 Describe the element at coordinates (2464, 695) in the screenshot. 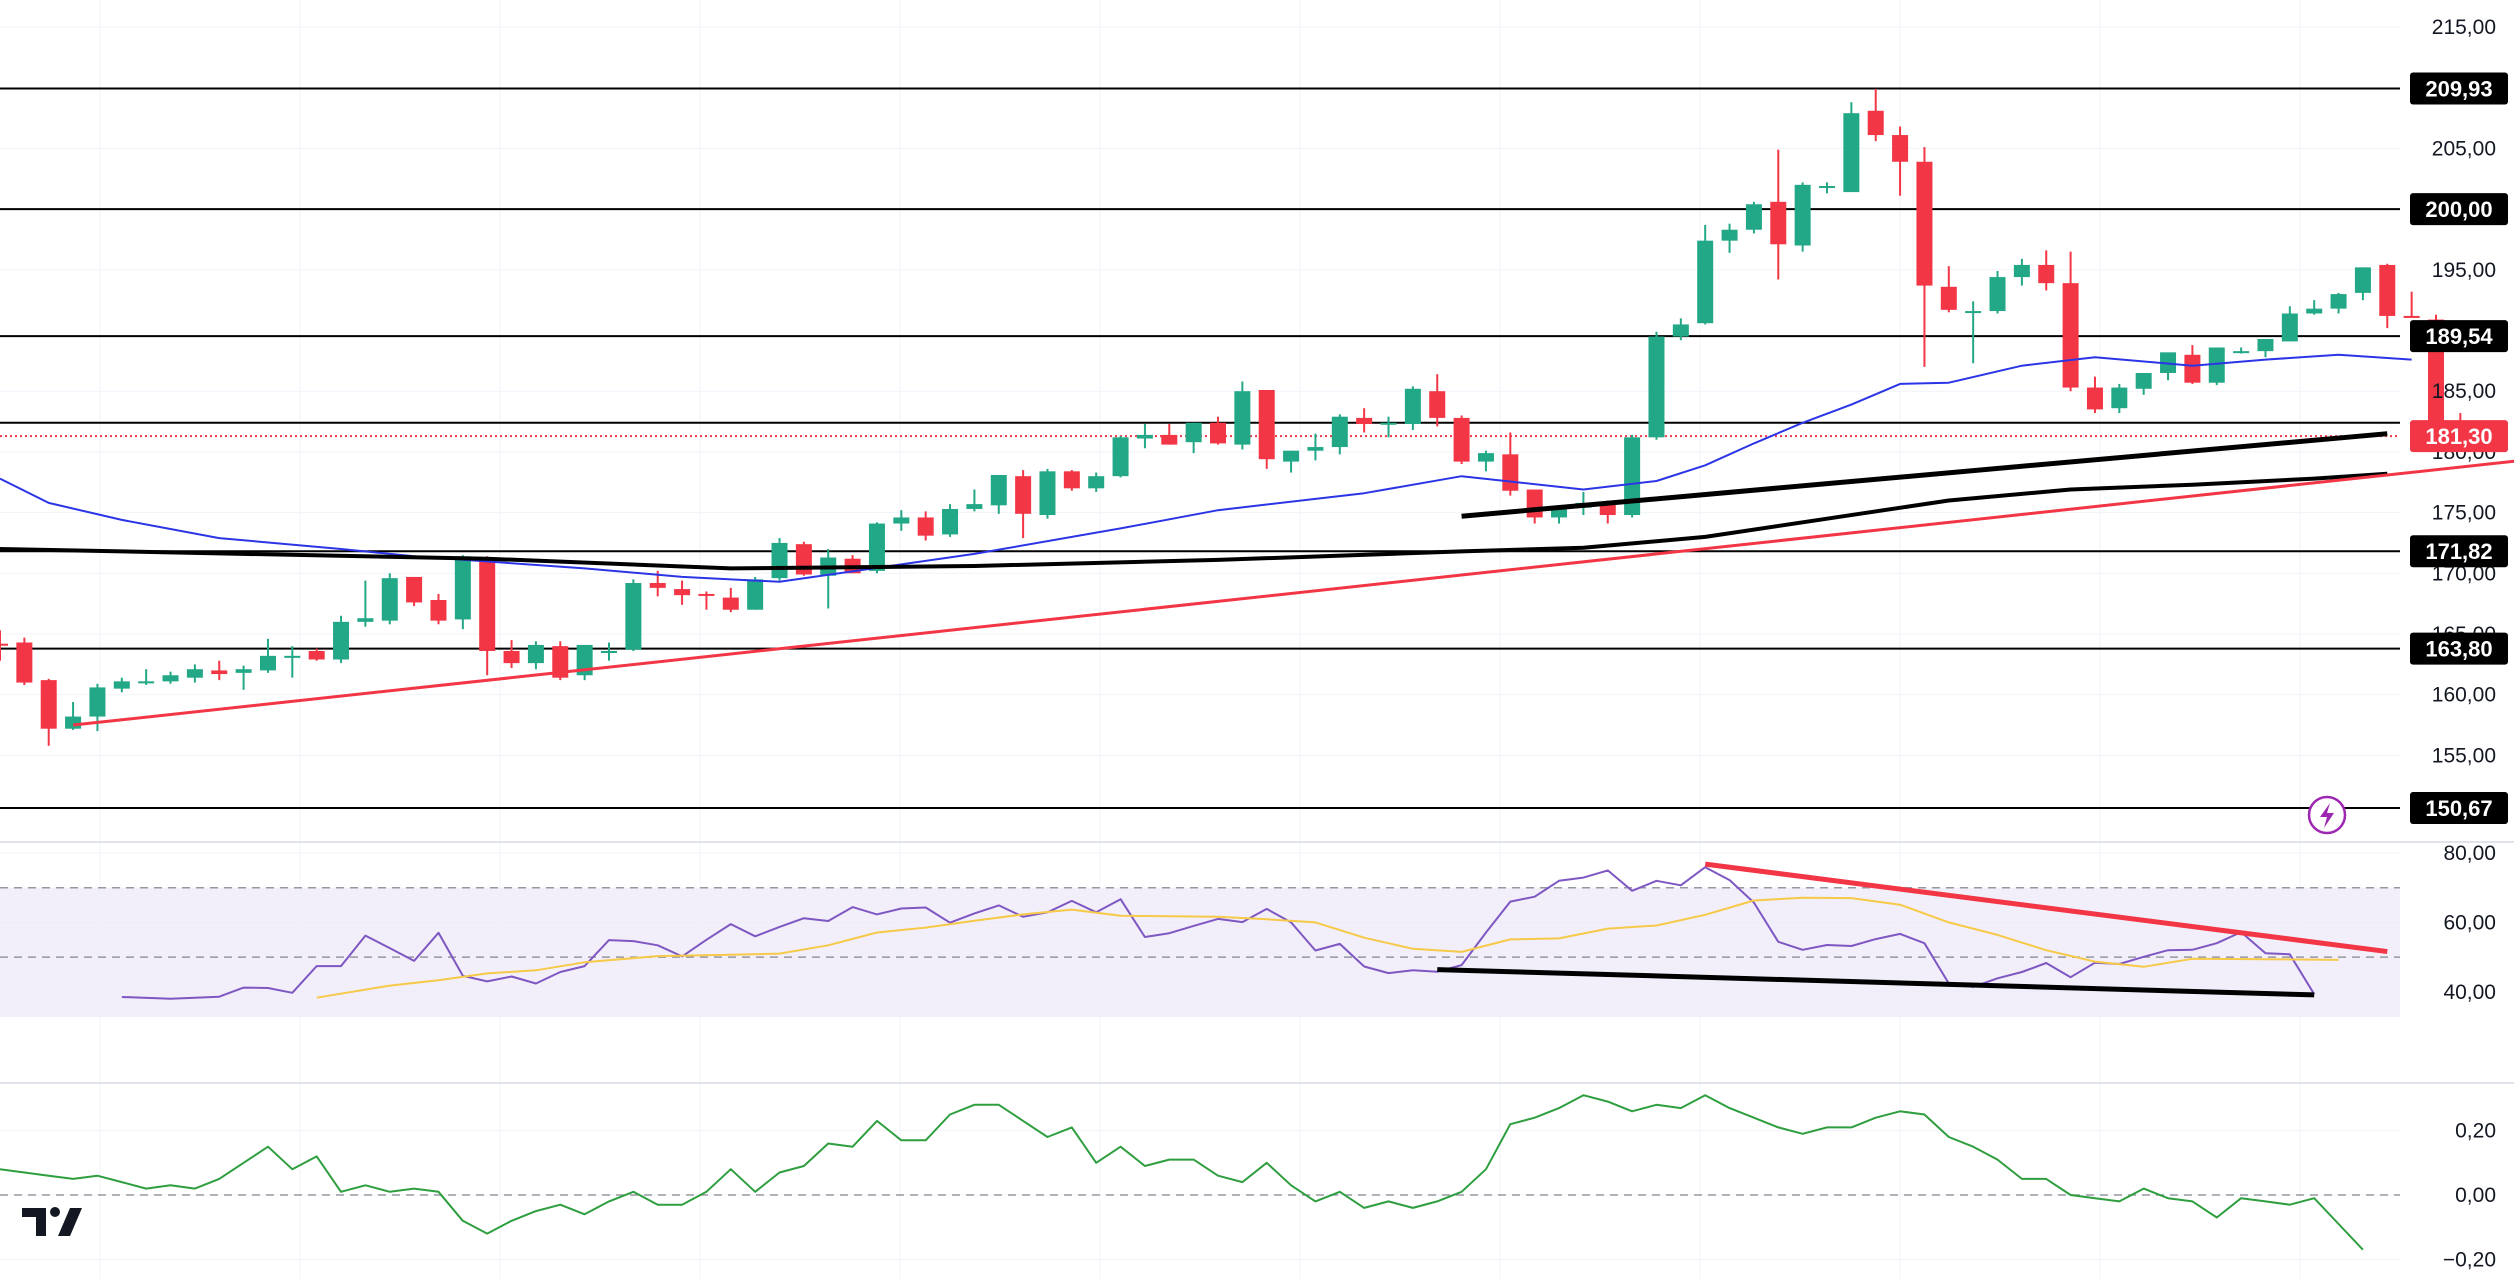

I see `axis-tick-label: 160,00` at that location.